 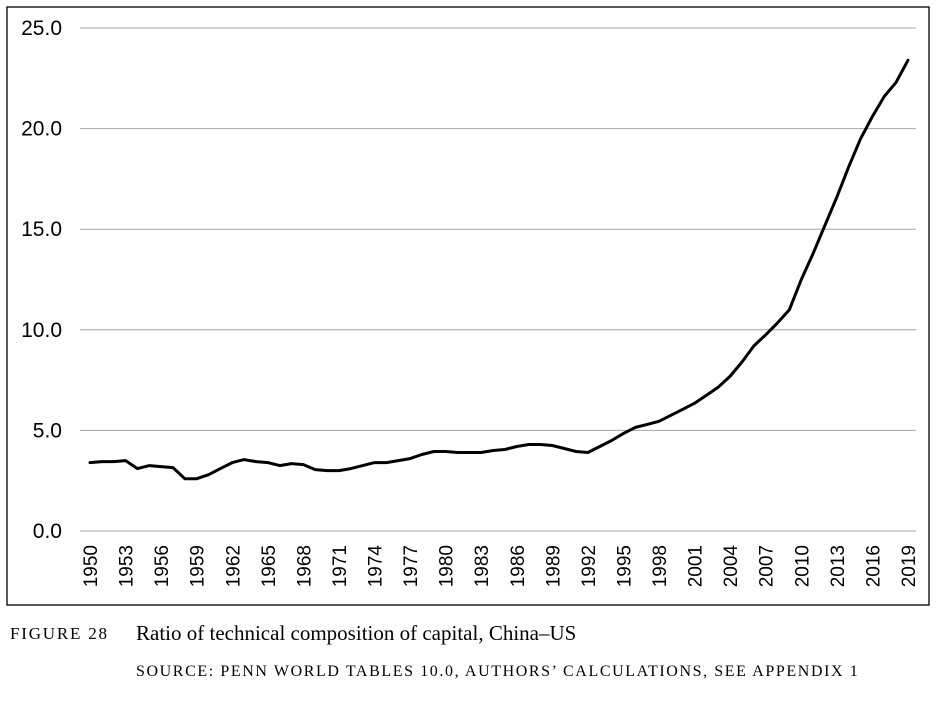 What do you see at coordinates (198, 566) in the screenshot?
I see `x-tick-label: 1959` at bounding box center [198, 566].